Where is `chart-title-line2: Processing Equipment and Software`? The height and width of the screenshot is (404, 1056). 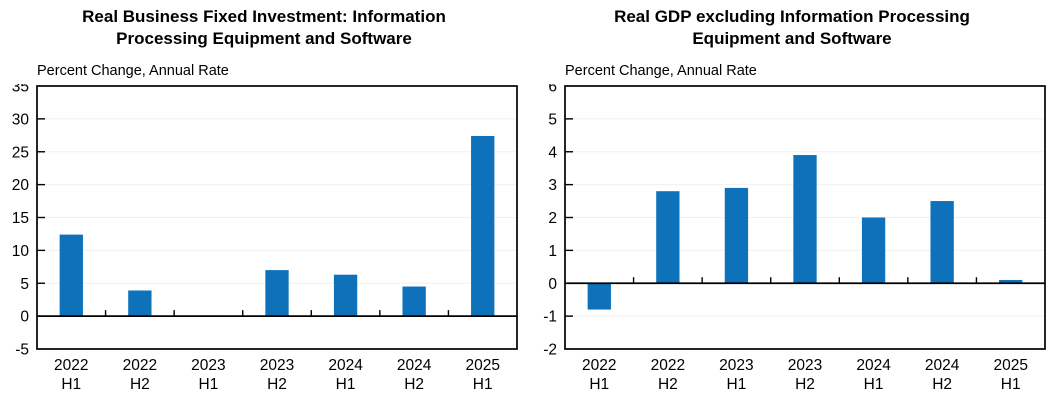
chart-title-line2: Processing Equipment and Software is located at coordinates (264, 38).